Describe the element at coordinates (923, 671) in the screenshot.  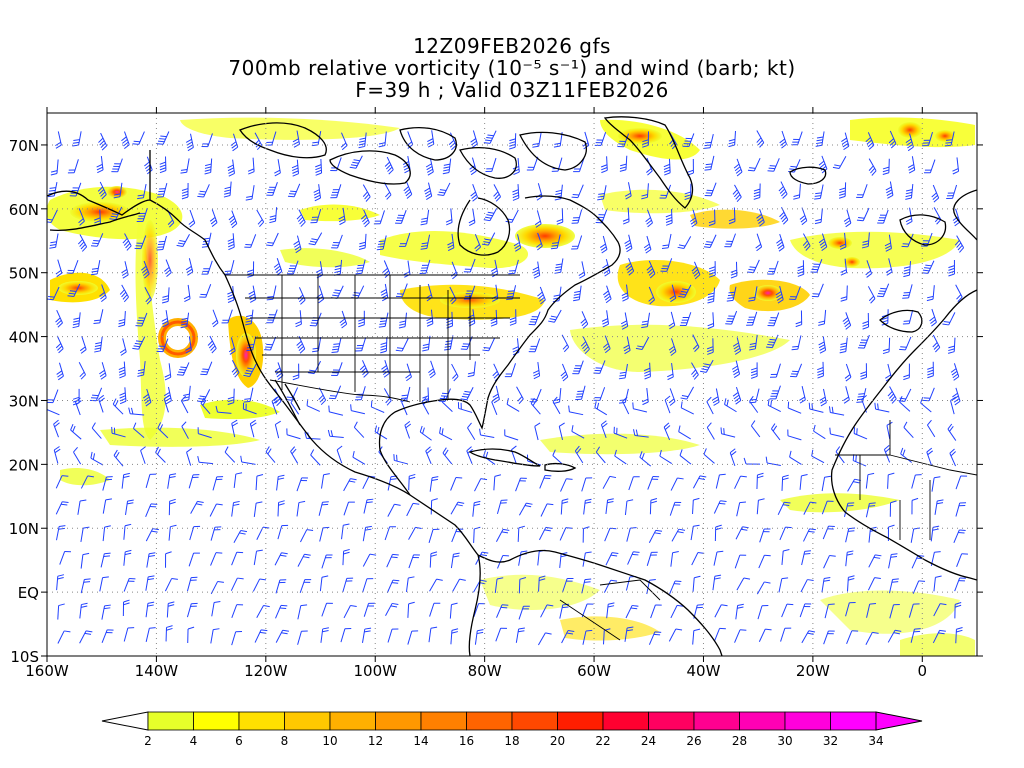
I see `lon-tick-label: 0` at that location.